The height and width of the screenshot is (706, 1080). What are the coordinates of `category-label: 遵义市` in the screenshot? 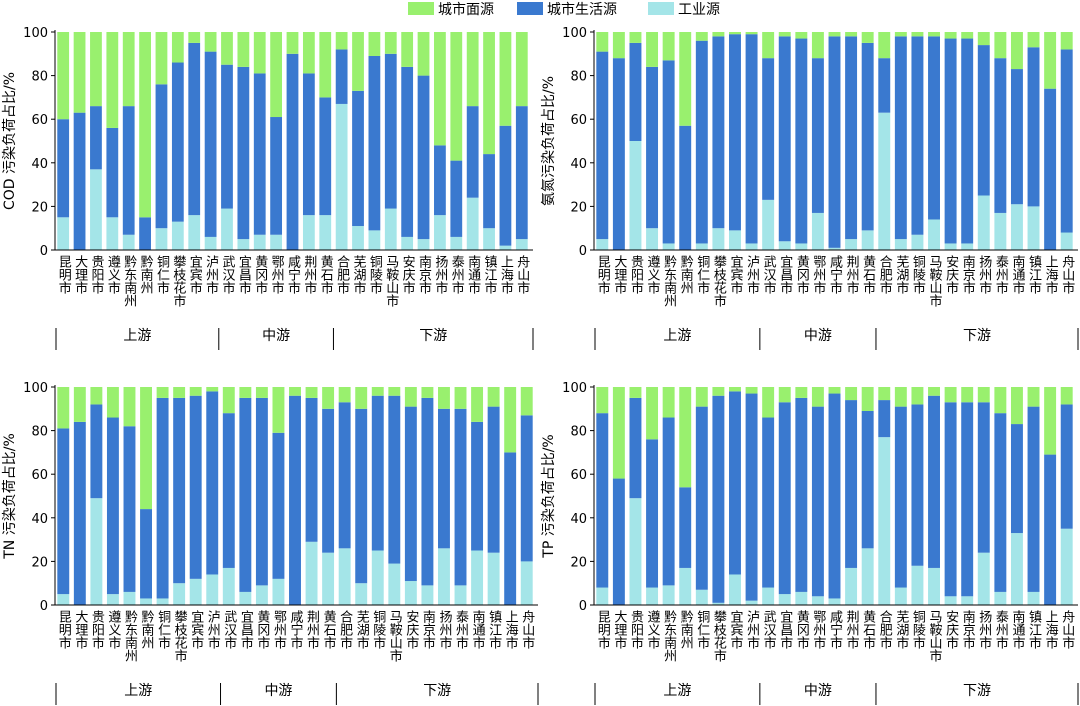 It's located at (113, 629).